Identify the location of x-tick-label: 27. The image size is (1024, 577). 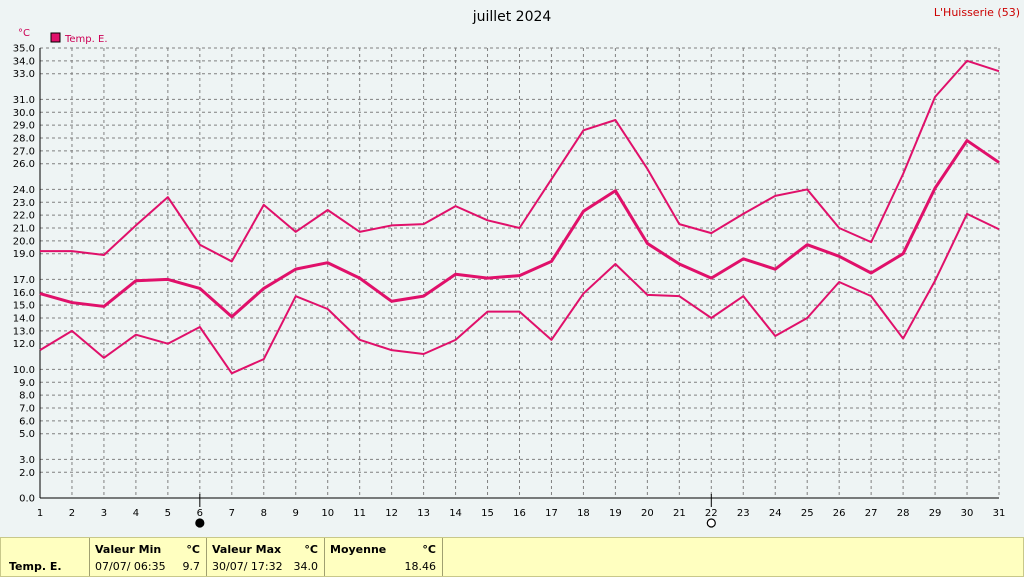
(871, 513).